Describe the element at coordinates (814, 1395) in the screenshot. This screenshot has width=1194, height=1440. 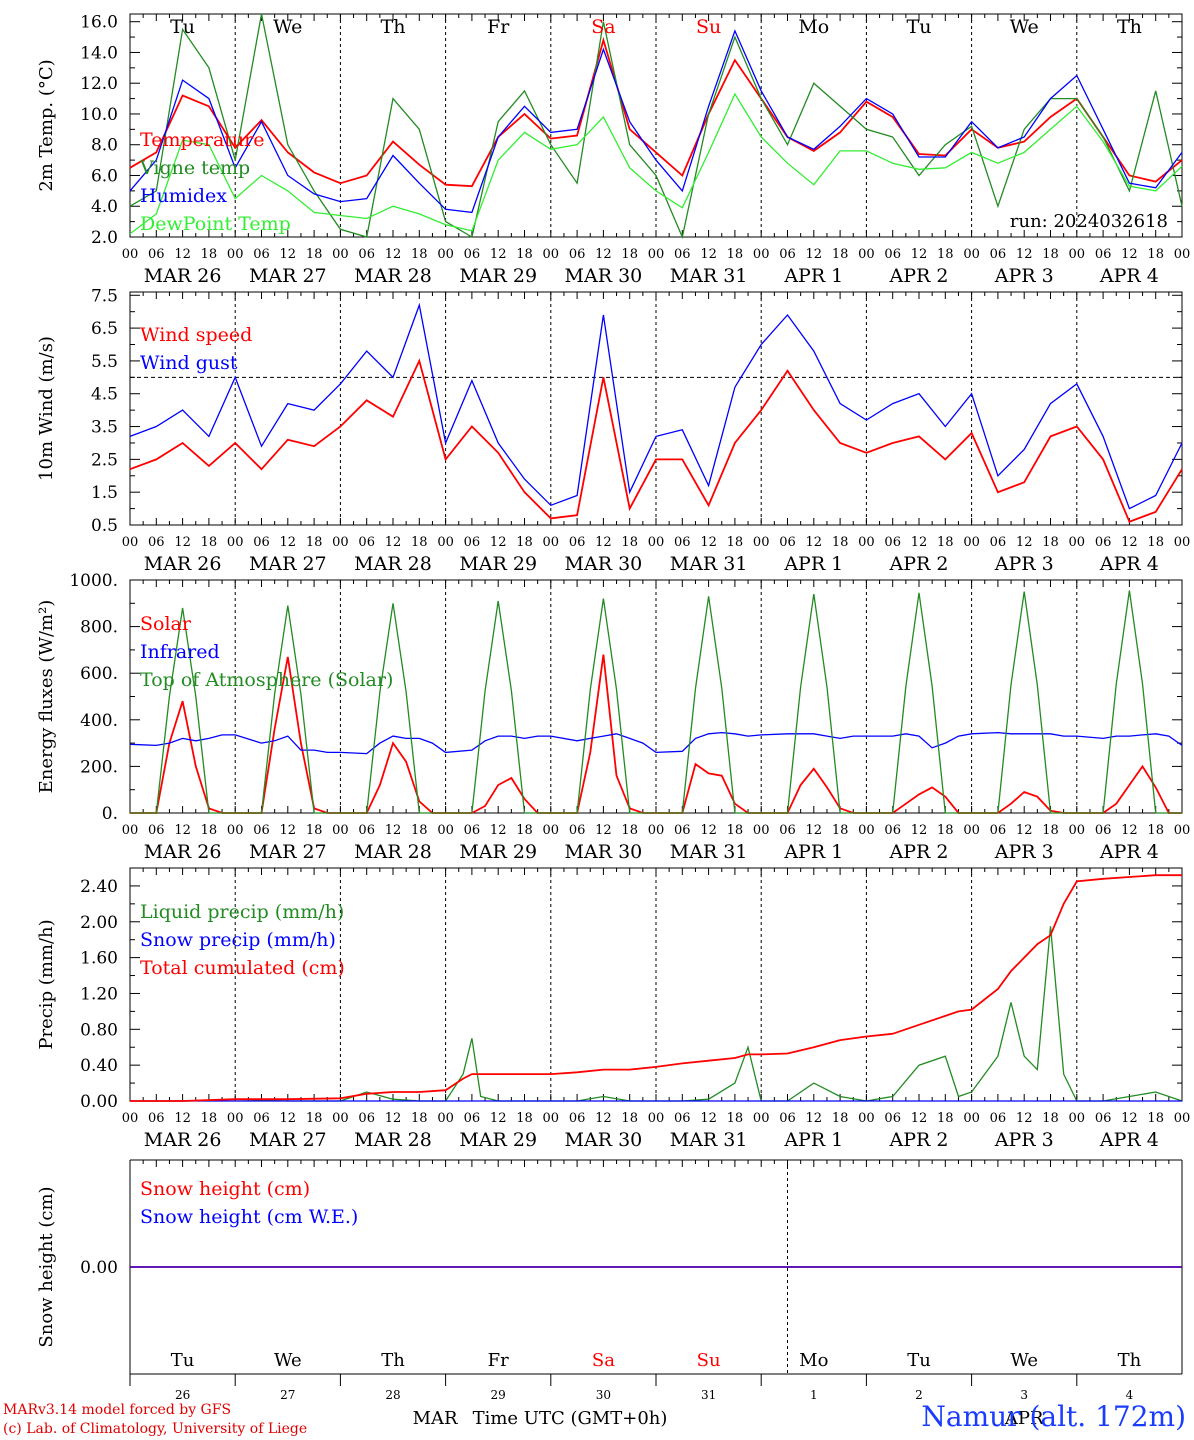
I see `day-number-label: 1` at that location.